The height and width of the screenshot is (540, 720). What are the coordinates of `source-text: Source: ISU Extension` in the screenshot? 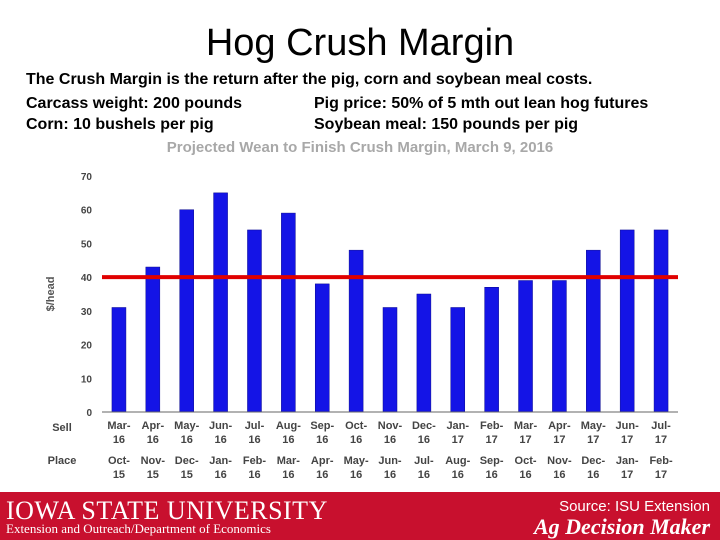 It's located at (634, 506).